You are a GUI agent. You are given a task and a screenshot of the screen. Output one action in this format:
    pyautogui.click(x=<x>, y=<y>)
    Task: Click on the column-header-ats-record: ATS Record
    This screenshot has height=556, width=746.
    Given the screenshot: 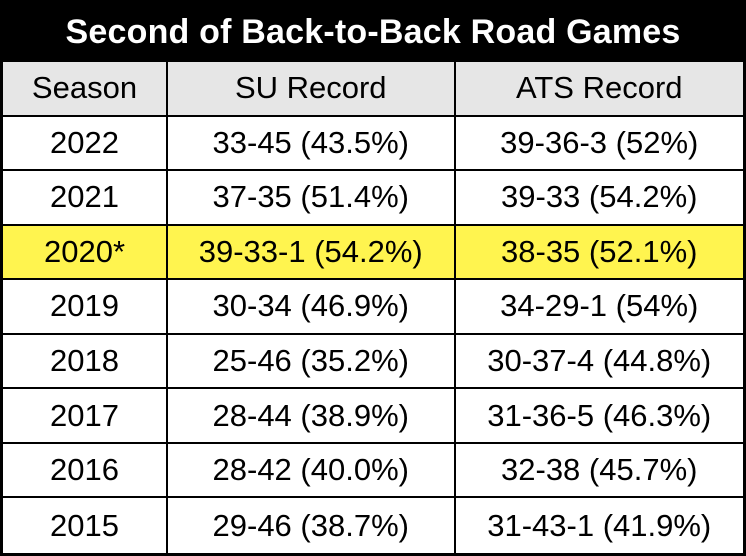 What is the action you would take?
    pyautogui.click(x=599, y=89)
    